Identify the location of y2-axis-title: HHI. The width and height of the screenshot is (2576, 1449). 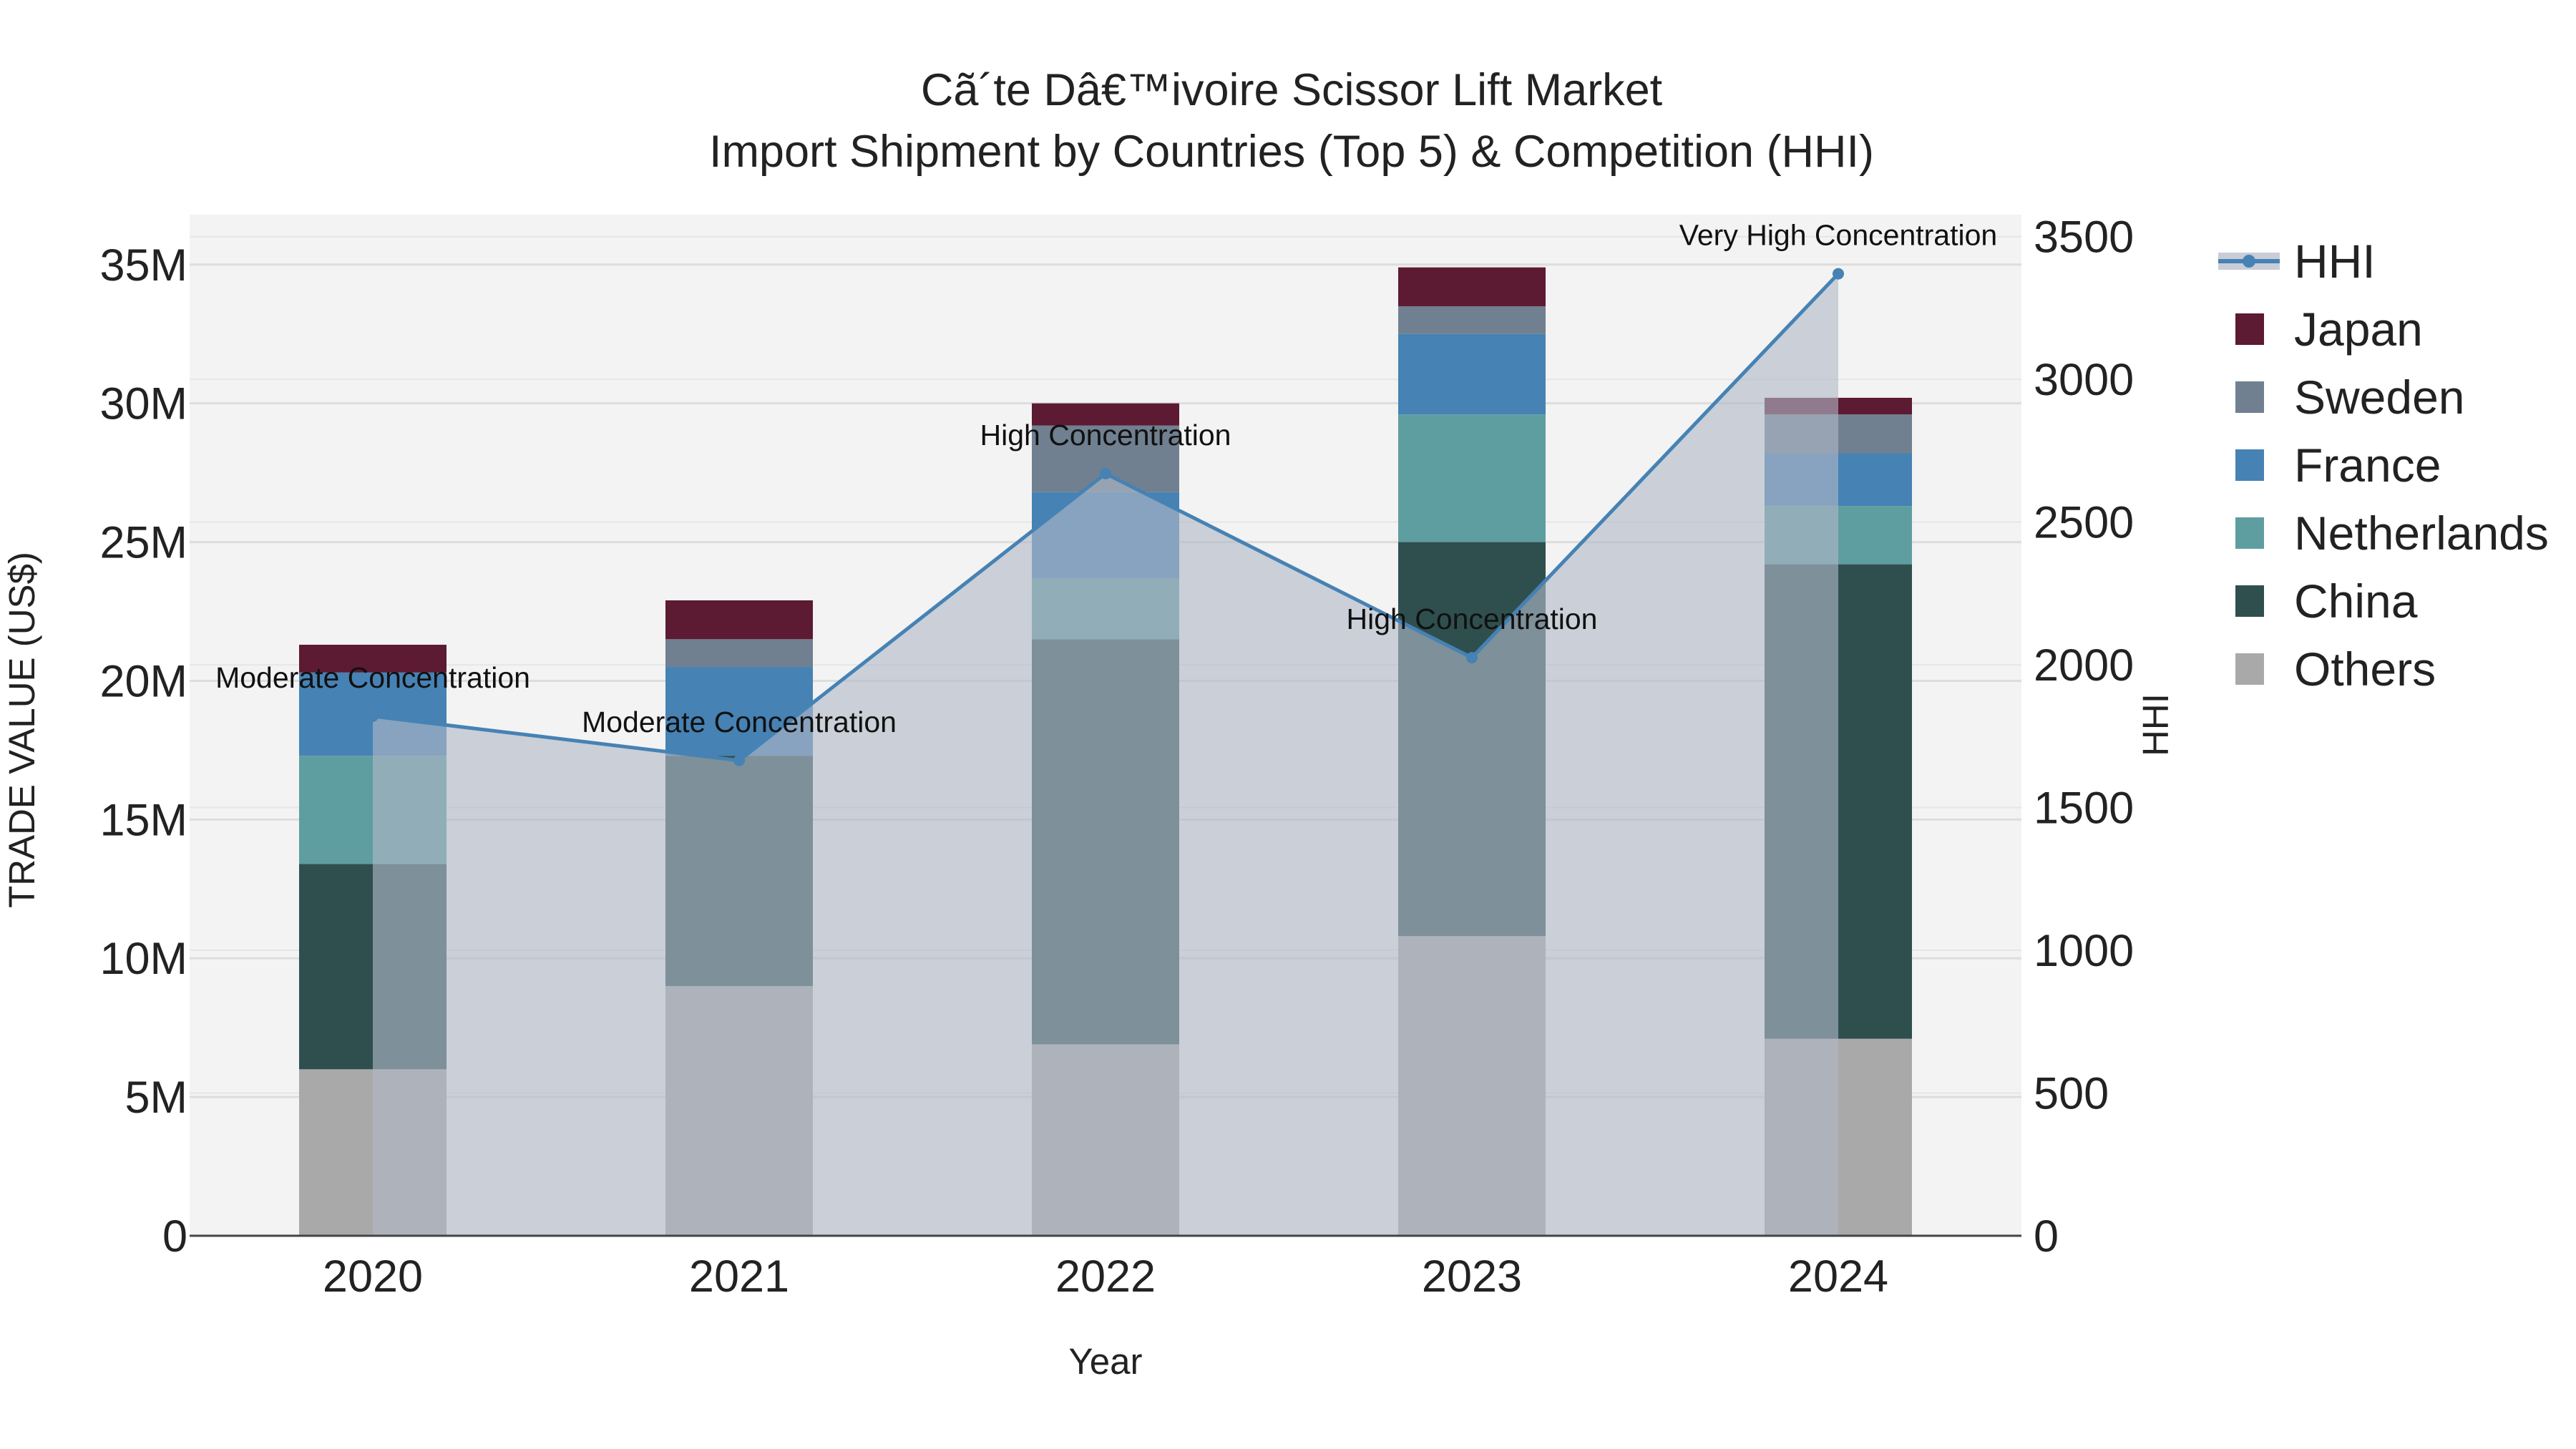
(2155, 724).